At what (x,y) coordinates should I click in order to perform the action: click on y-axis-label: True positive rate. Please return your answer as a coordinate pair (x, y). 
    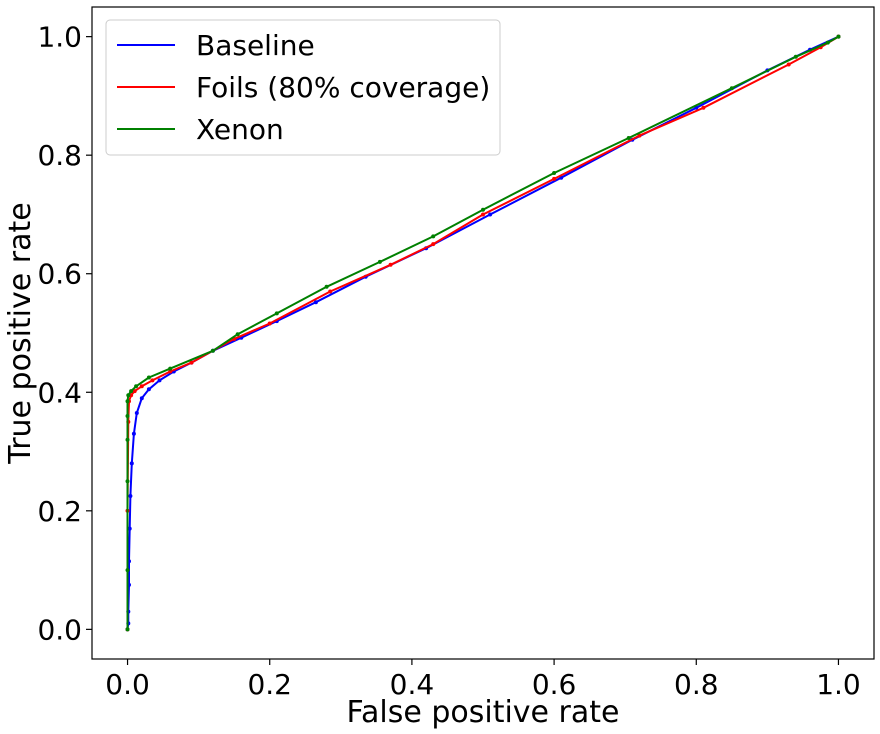
    Looking at the image, I should click on (20, 333).